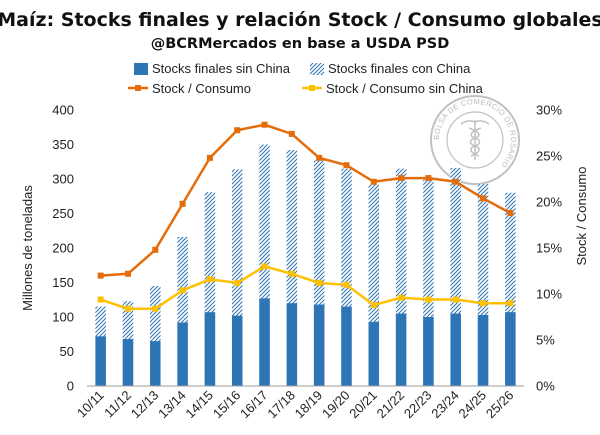 This screenshot has width=600, height=435. I want to click on line-stock-consumo-sin-china, so click(305, 287).